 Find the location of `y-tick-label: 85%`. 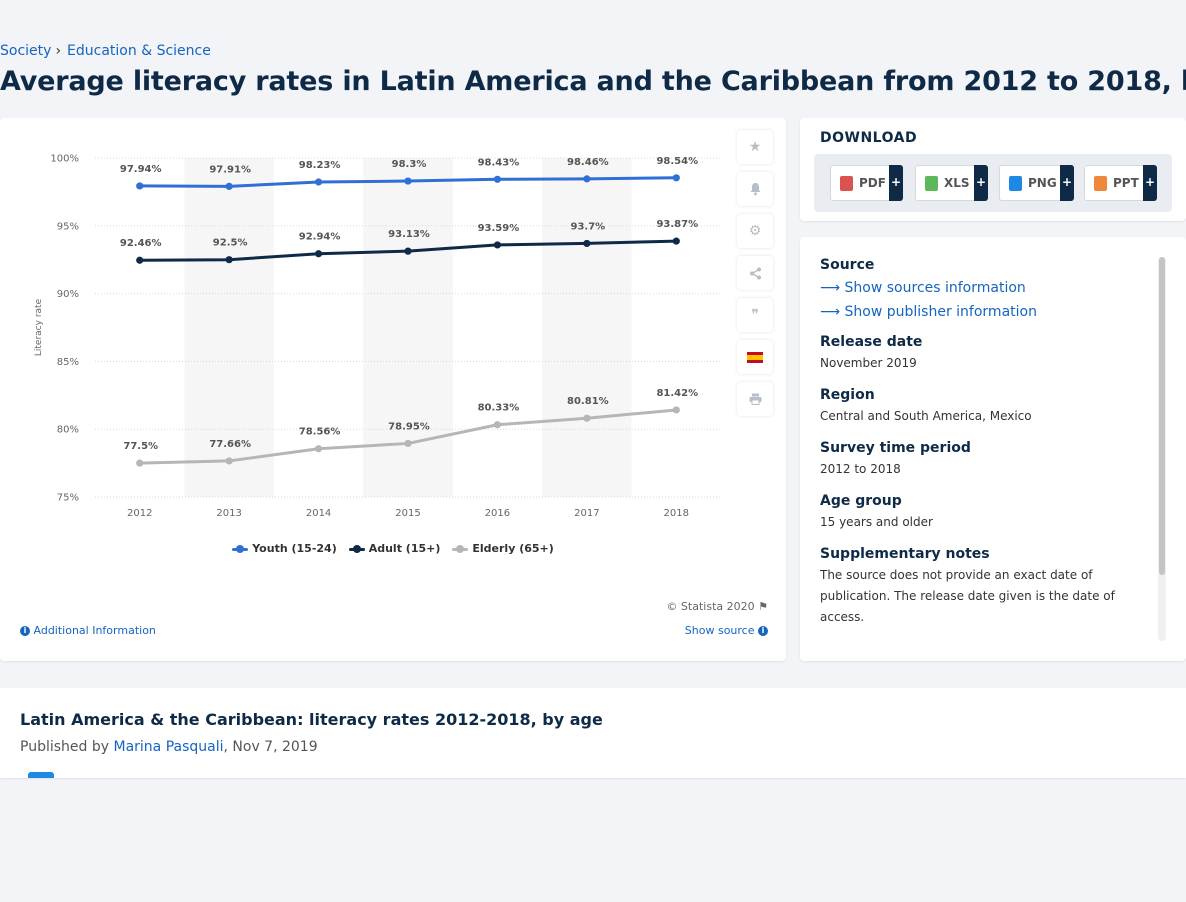

y-tick-label: 85% is located at coordinates (68, 362).